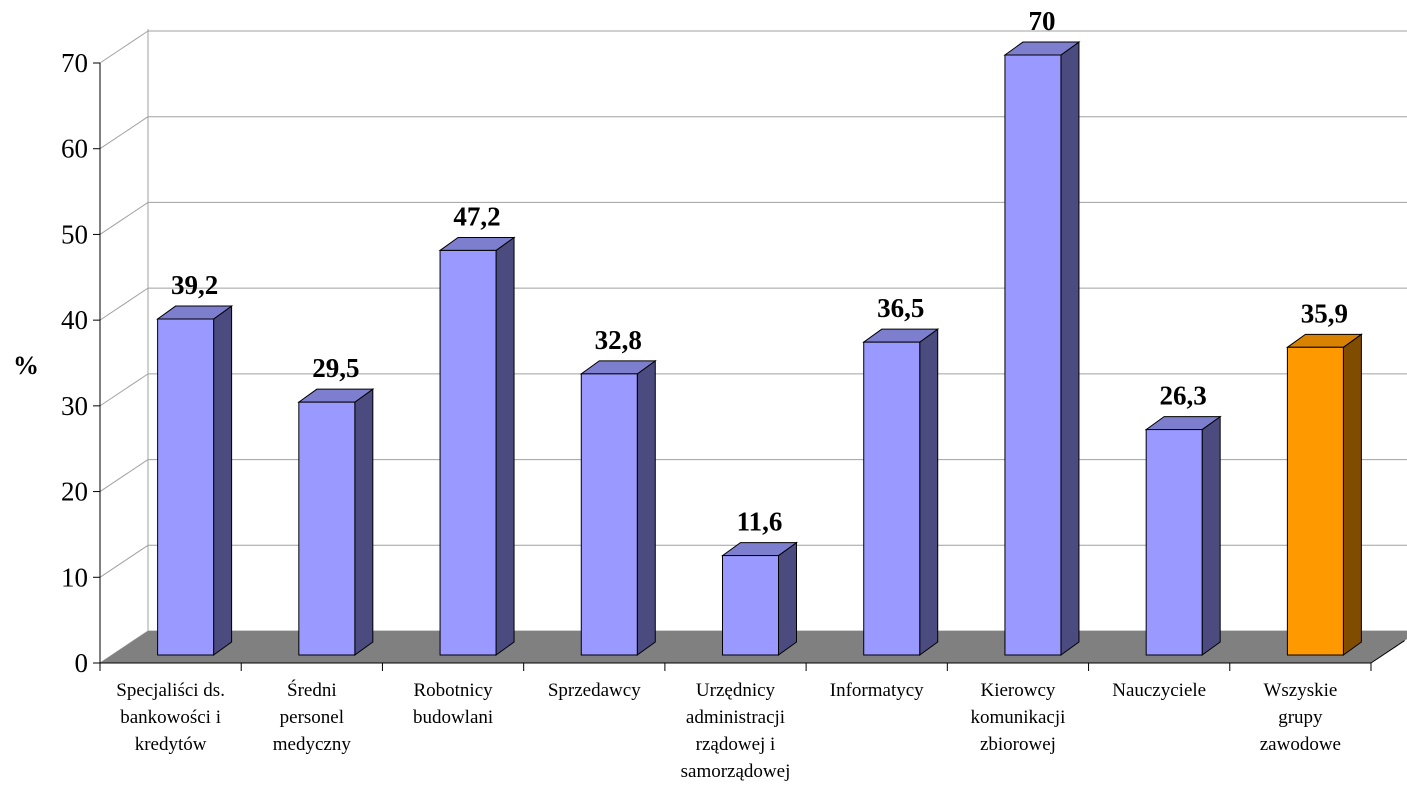  What do you see at coordinates (74, 577) in the screenshot?
I see `y-tick-label: 10` at bounding box center [74, 577].